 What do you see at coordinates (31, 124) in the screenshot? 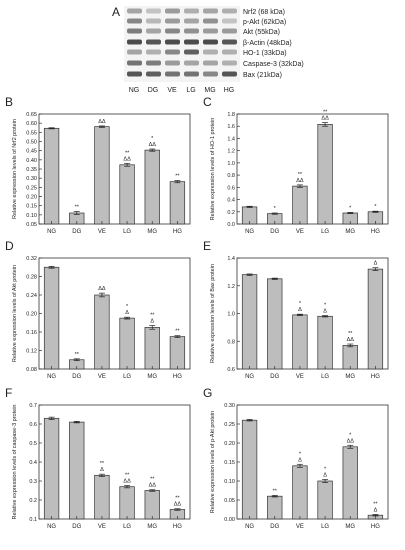
I see `y-tick-label: 0.60` at bounding box center [31, 124].